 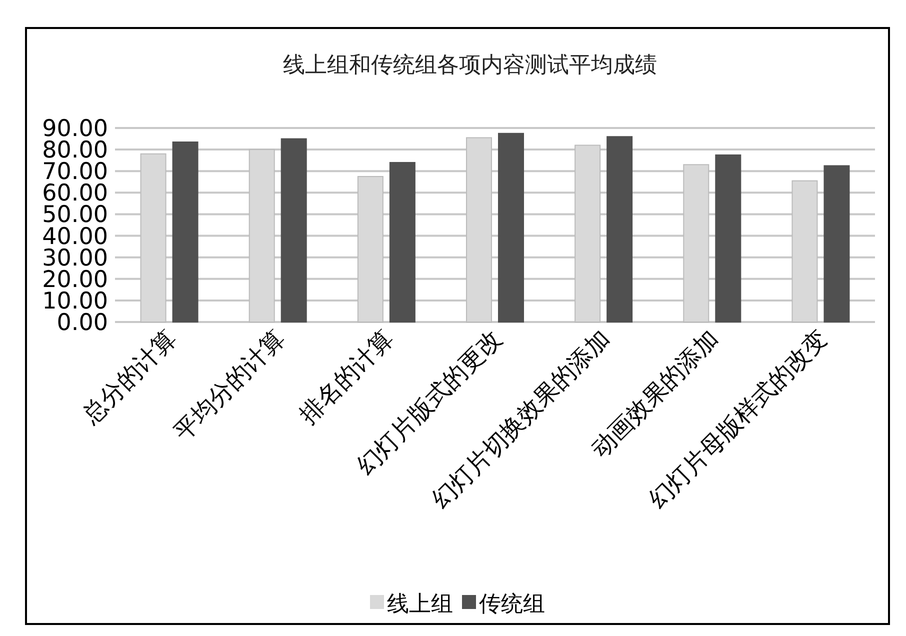 What do you see at coordinates (512, 604) in the screenshot?
I see `legend-label: 传统组` at bounding box center [512, 604].